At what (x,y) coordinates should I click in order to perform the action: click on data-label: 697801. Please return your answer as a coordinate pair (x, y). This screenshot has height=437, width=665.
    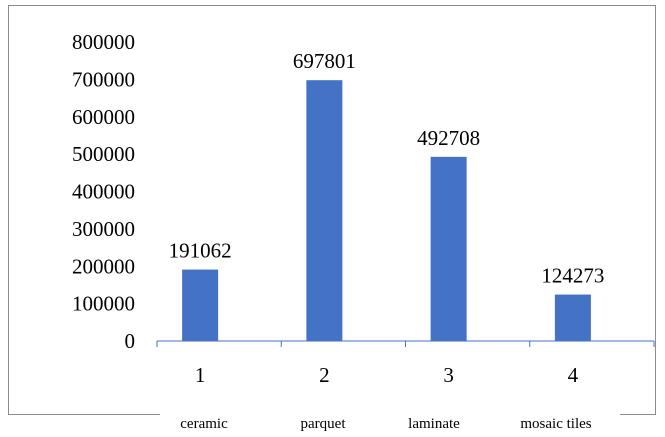
    Looking at the image, I should click on (324, 61).